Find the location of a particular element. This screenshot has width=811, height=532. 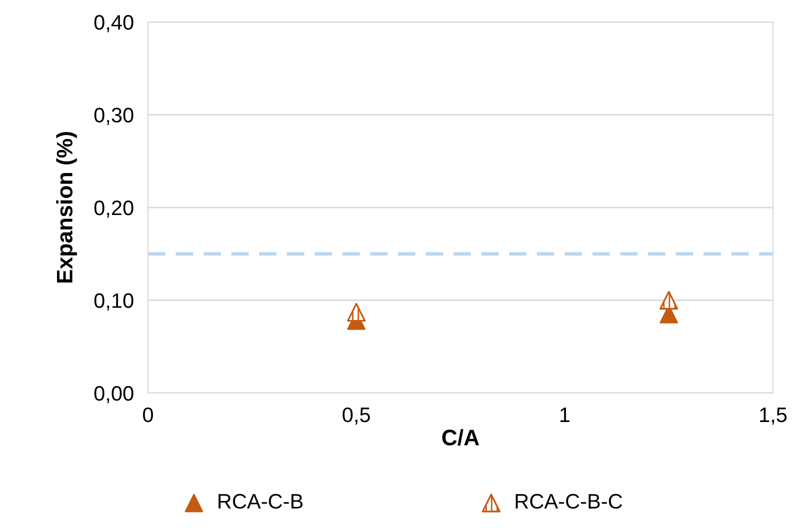

y-axis-title: Expansion (%) is located at coordinates (66, 207).